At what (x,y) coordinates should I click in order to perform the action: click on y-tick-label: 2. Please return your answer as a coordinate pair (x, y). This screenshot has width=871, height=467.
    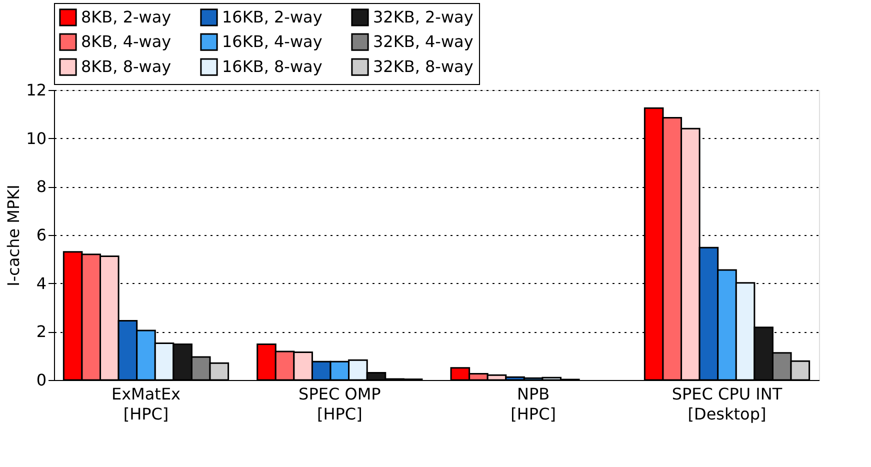
    Looking at the image, I should click on (41, 332).